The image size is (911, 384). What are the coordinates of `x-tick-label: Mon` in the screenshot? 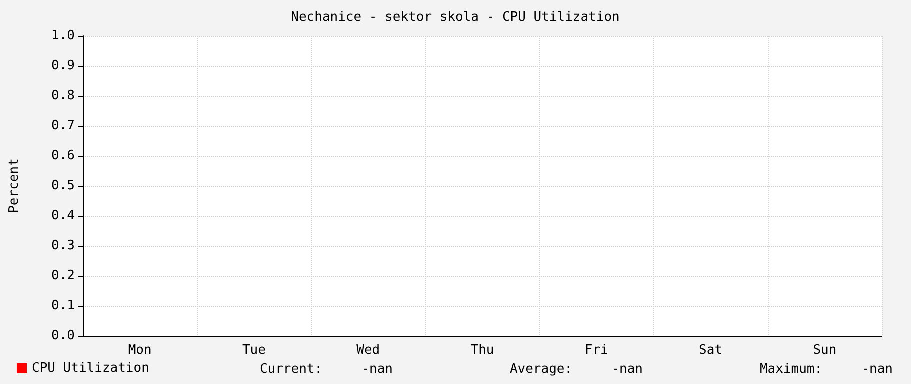 It's located at (140, 350).